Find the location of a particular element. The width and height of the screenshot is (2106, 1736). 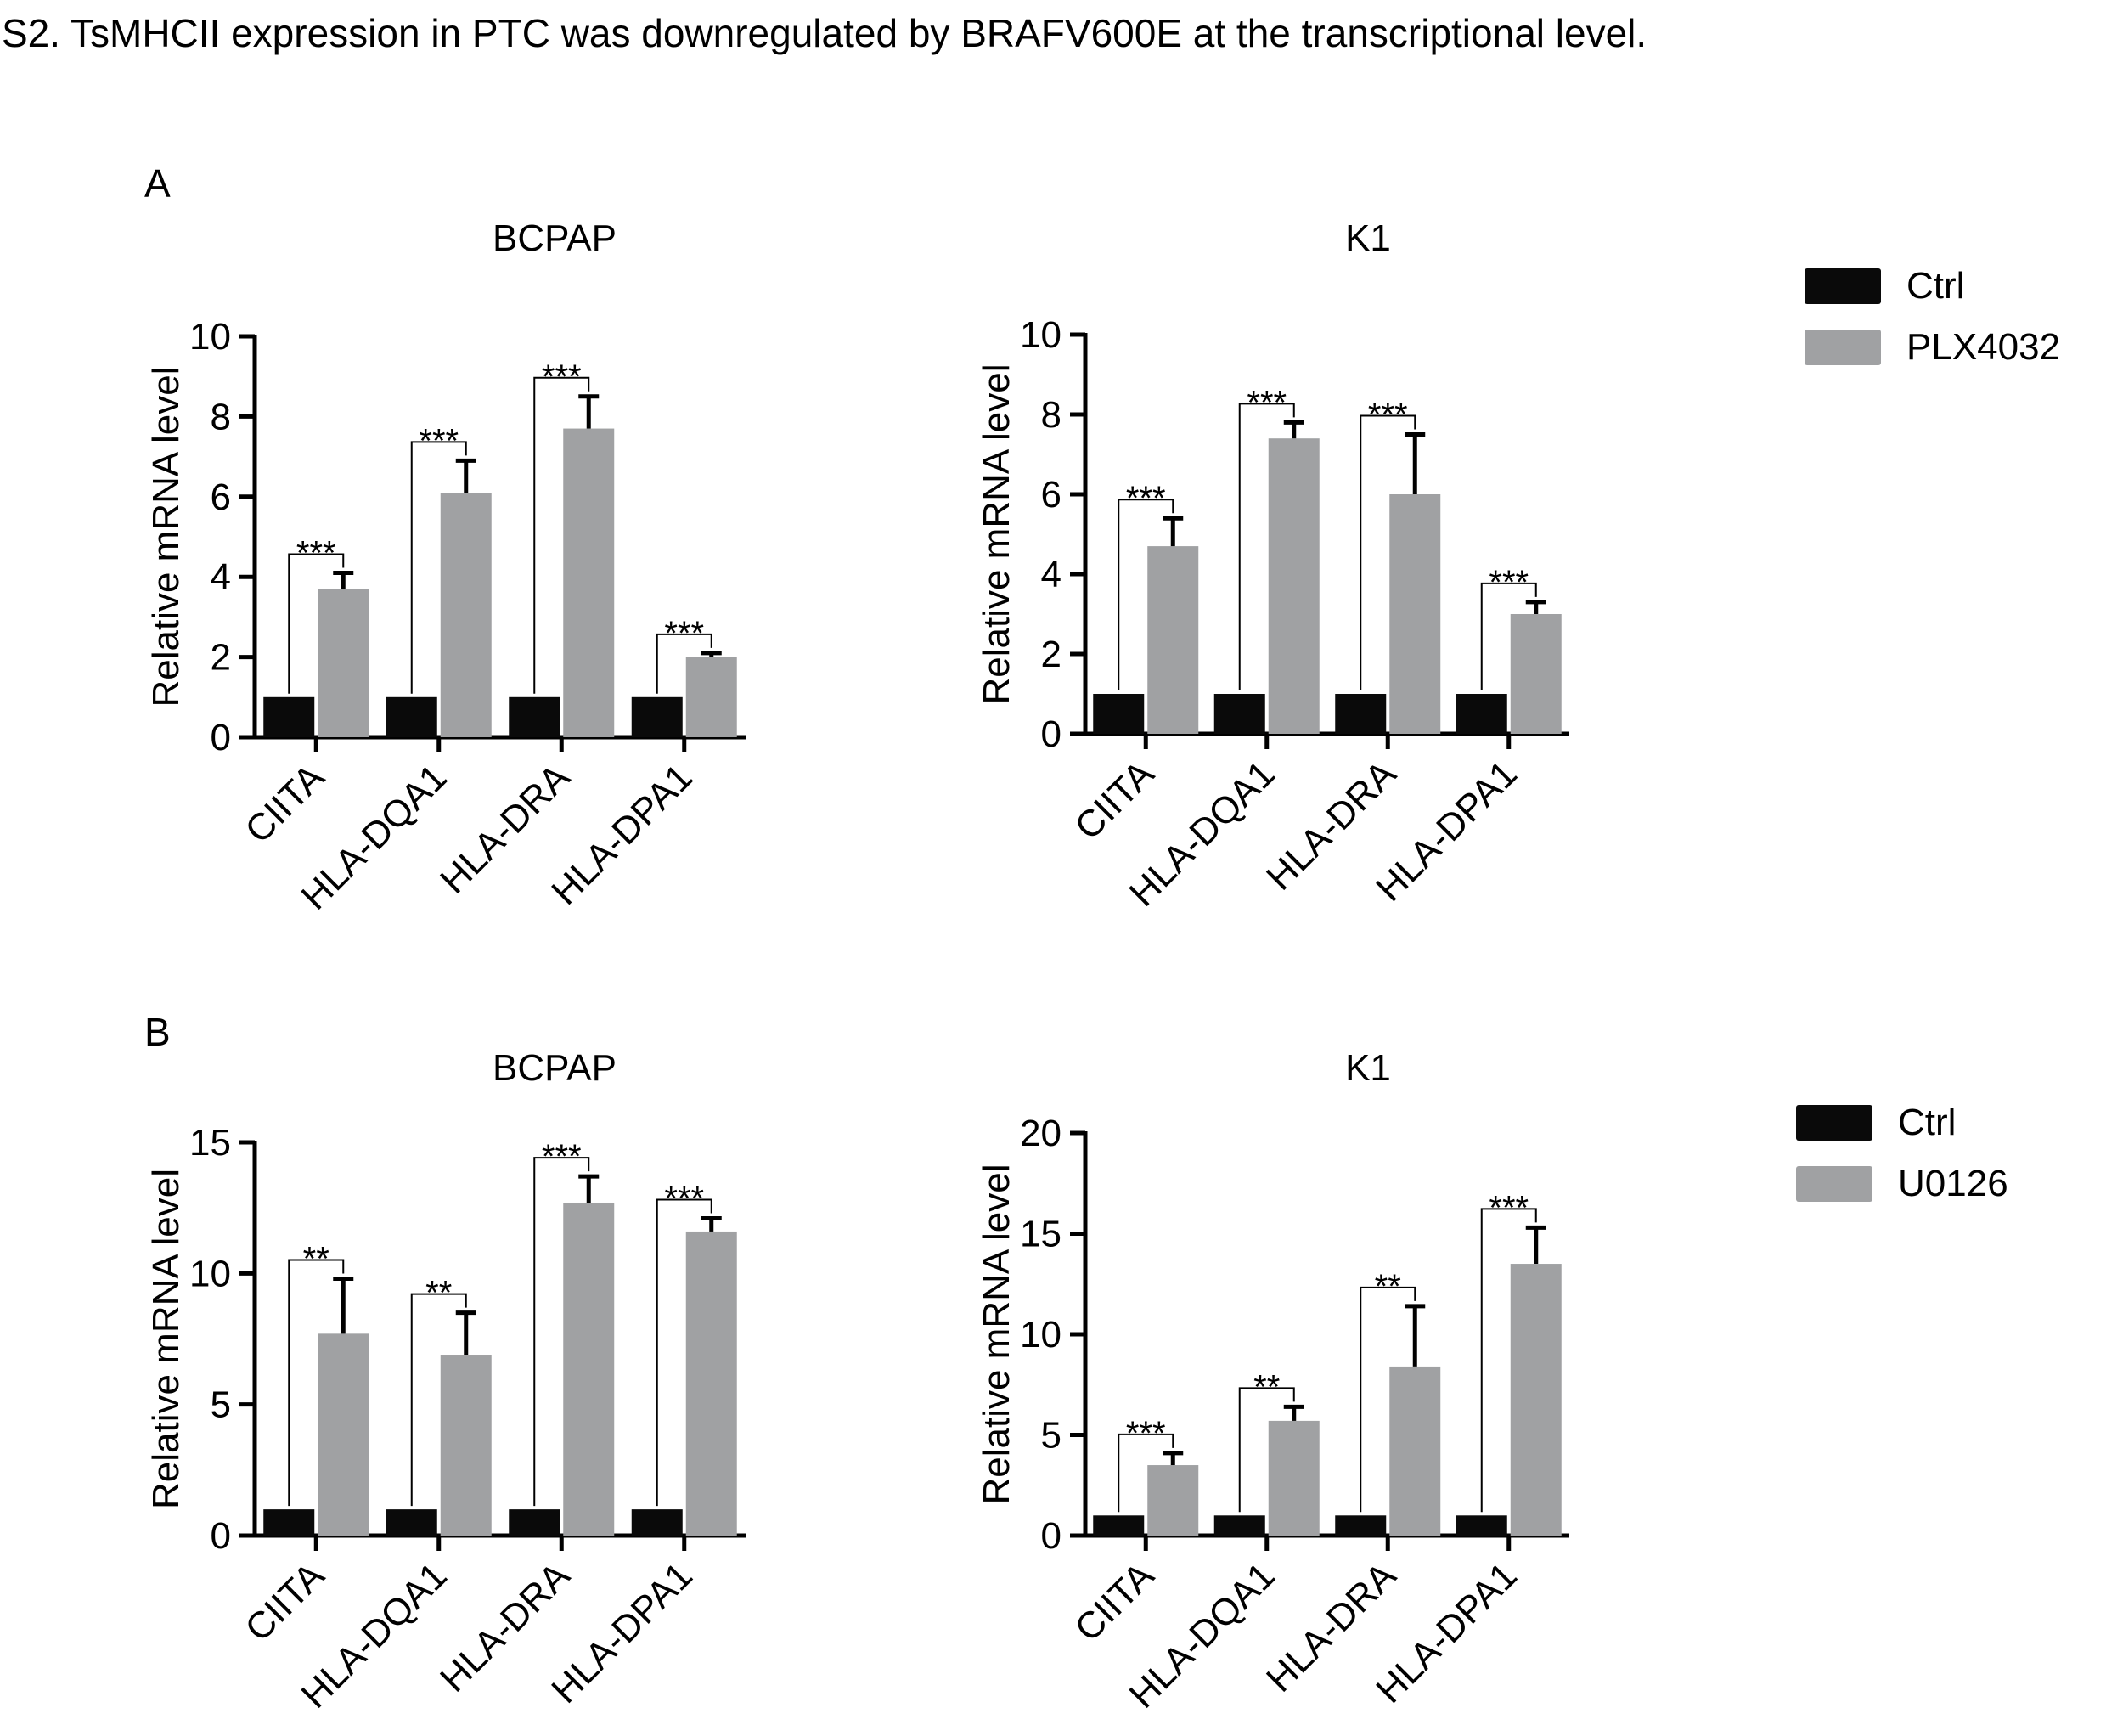

panel-label: A is located at coordinates (158, 183).